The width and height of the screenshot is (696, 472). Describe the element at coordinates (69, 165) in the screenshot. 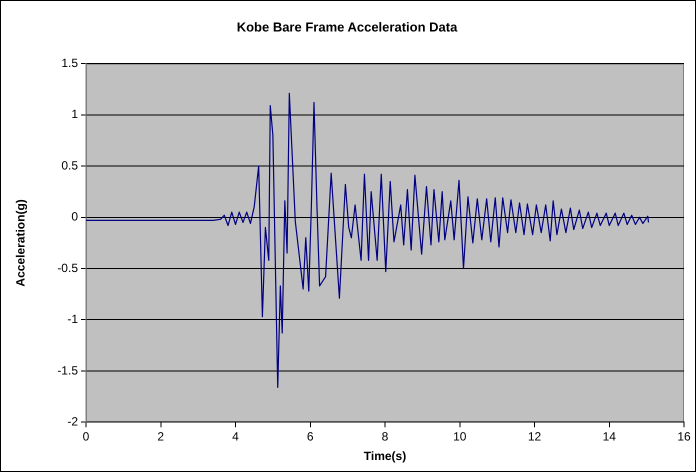

I see `y-tick-label: 0.5` at that location.